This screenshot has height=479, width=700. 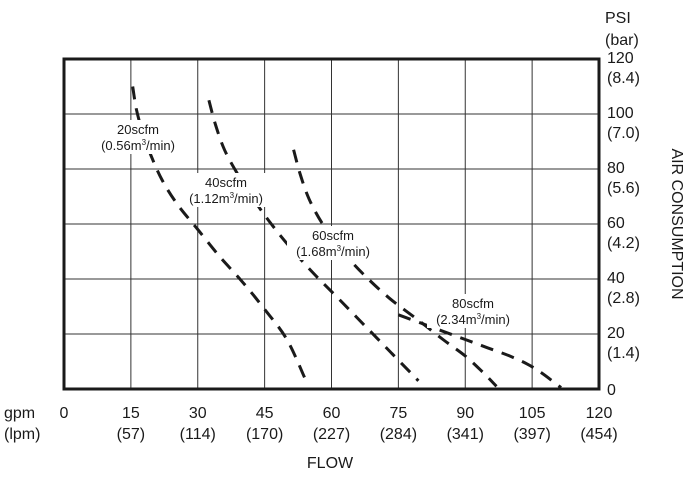 I want to click on x-tick-sublabel: (114), so click(x=198, y=434).